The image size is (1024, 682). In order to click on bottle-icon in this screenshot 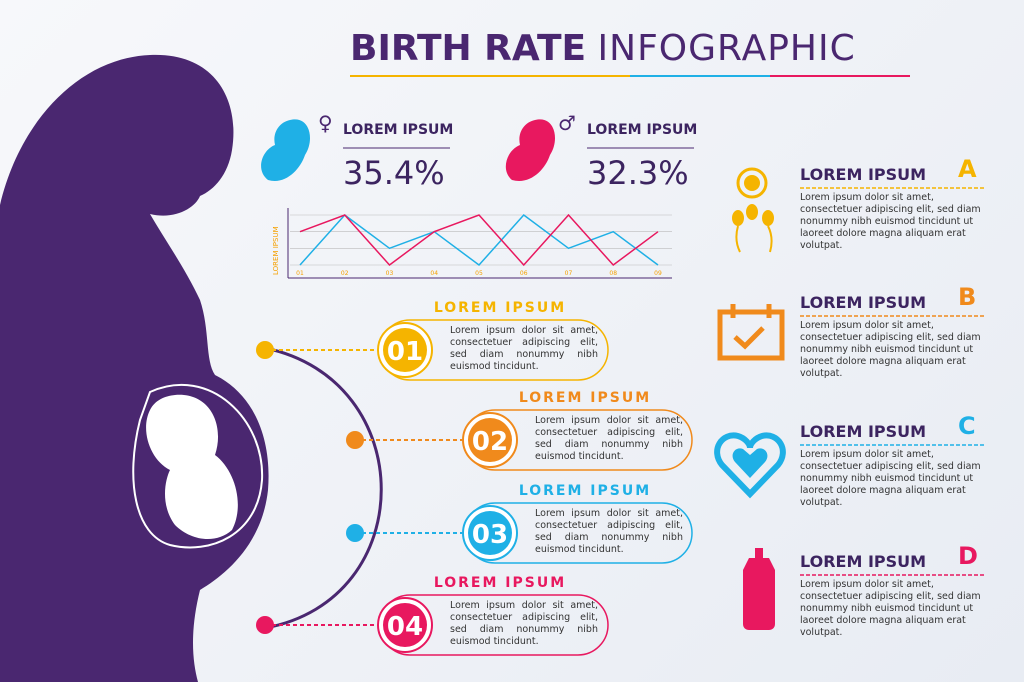, I will do `click(759, 589)`.